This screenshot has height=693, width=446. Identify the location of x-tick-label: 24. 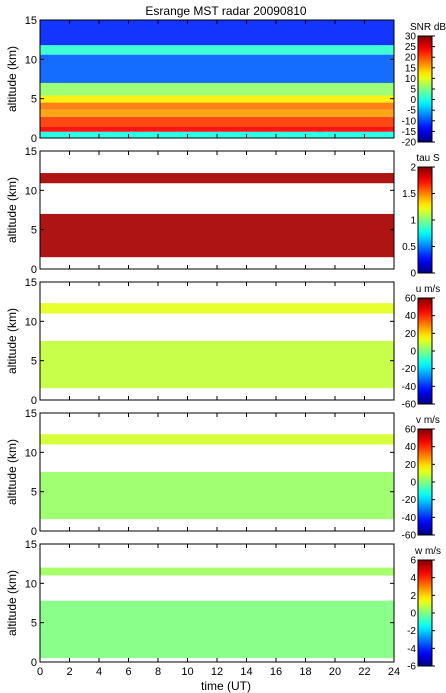
(394, 672).